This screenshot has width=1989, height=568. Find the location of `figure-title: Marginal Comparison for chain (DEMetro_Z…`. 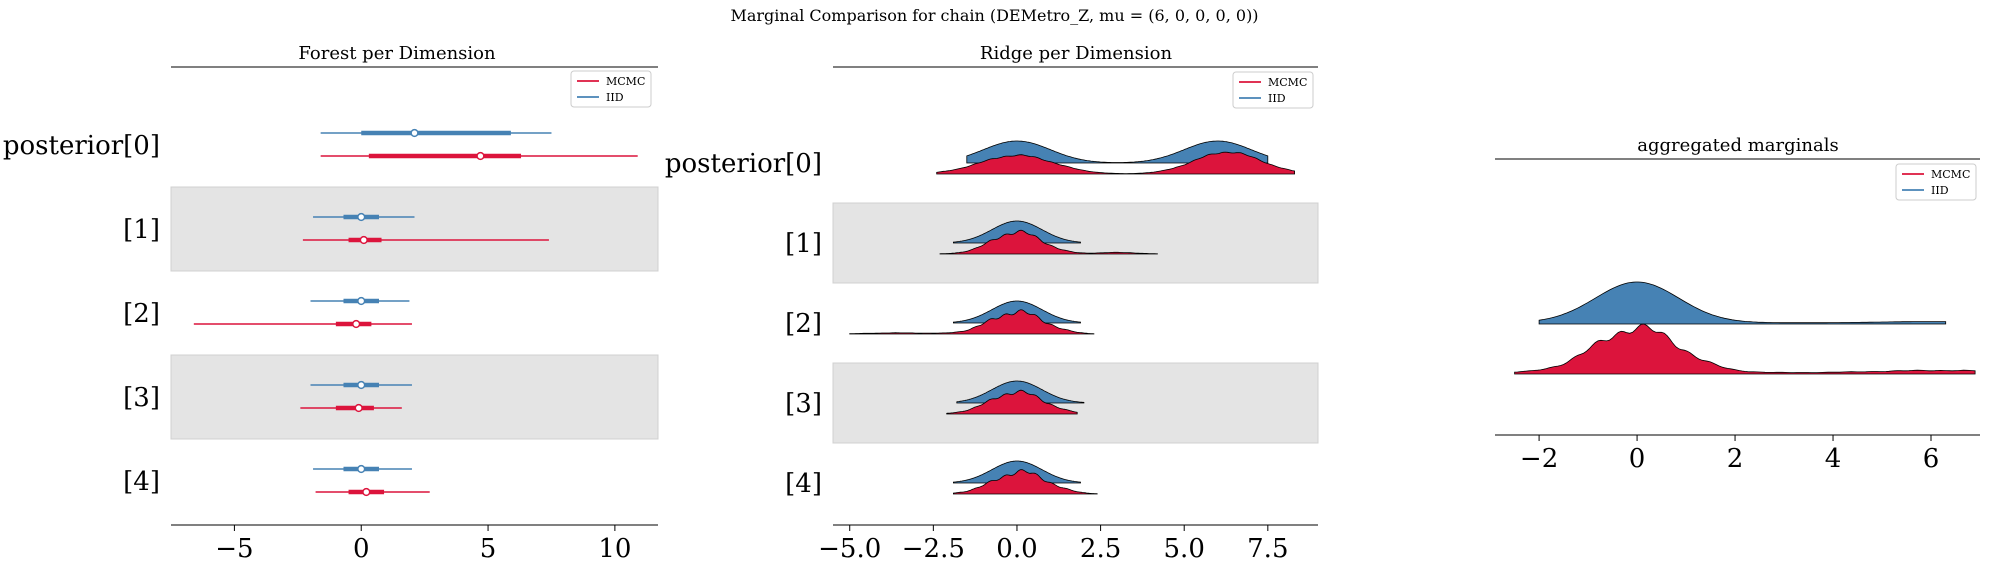

figure-title: Marginal Comparison for chain (DEMetro_Z… is located at coordinates (994, 15).